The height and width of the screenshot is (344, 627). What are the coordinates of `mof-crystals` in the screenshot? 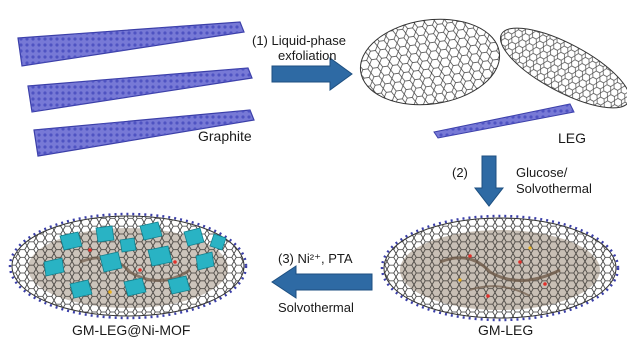 It's located at (135, 260).